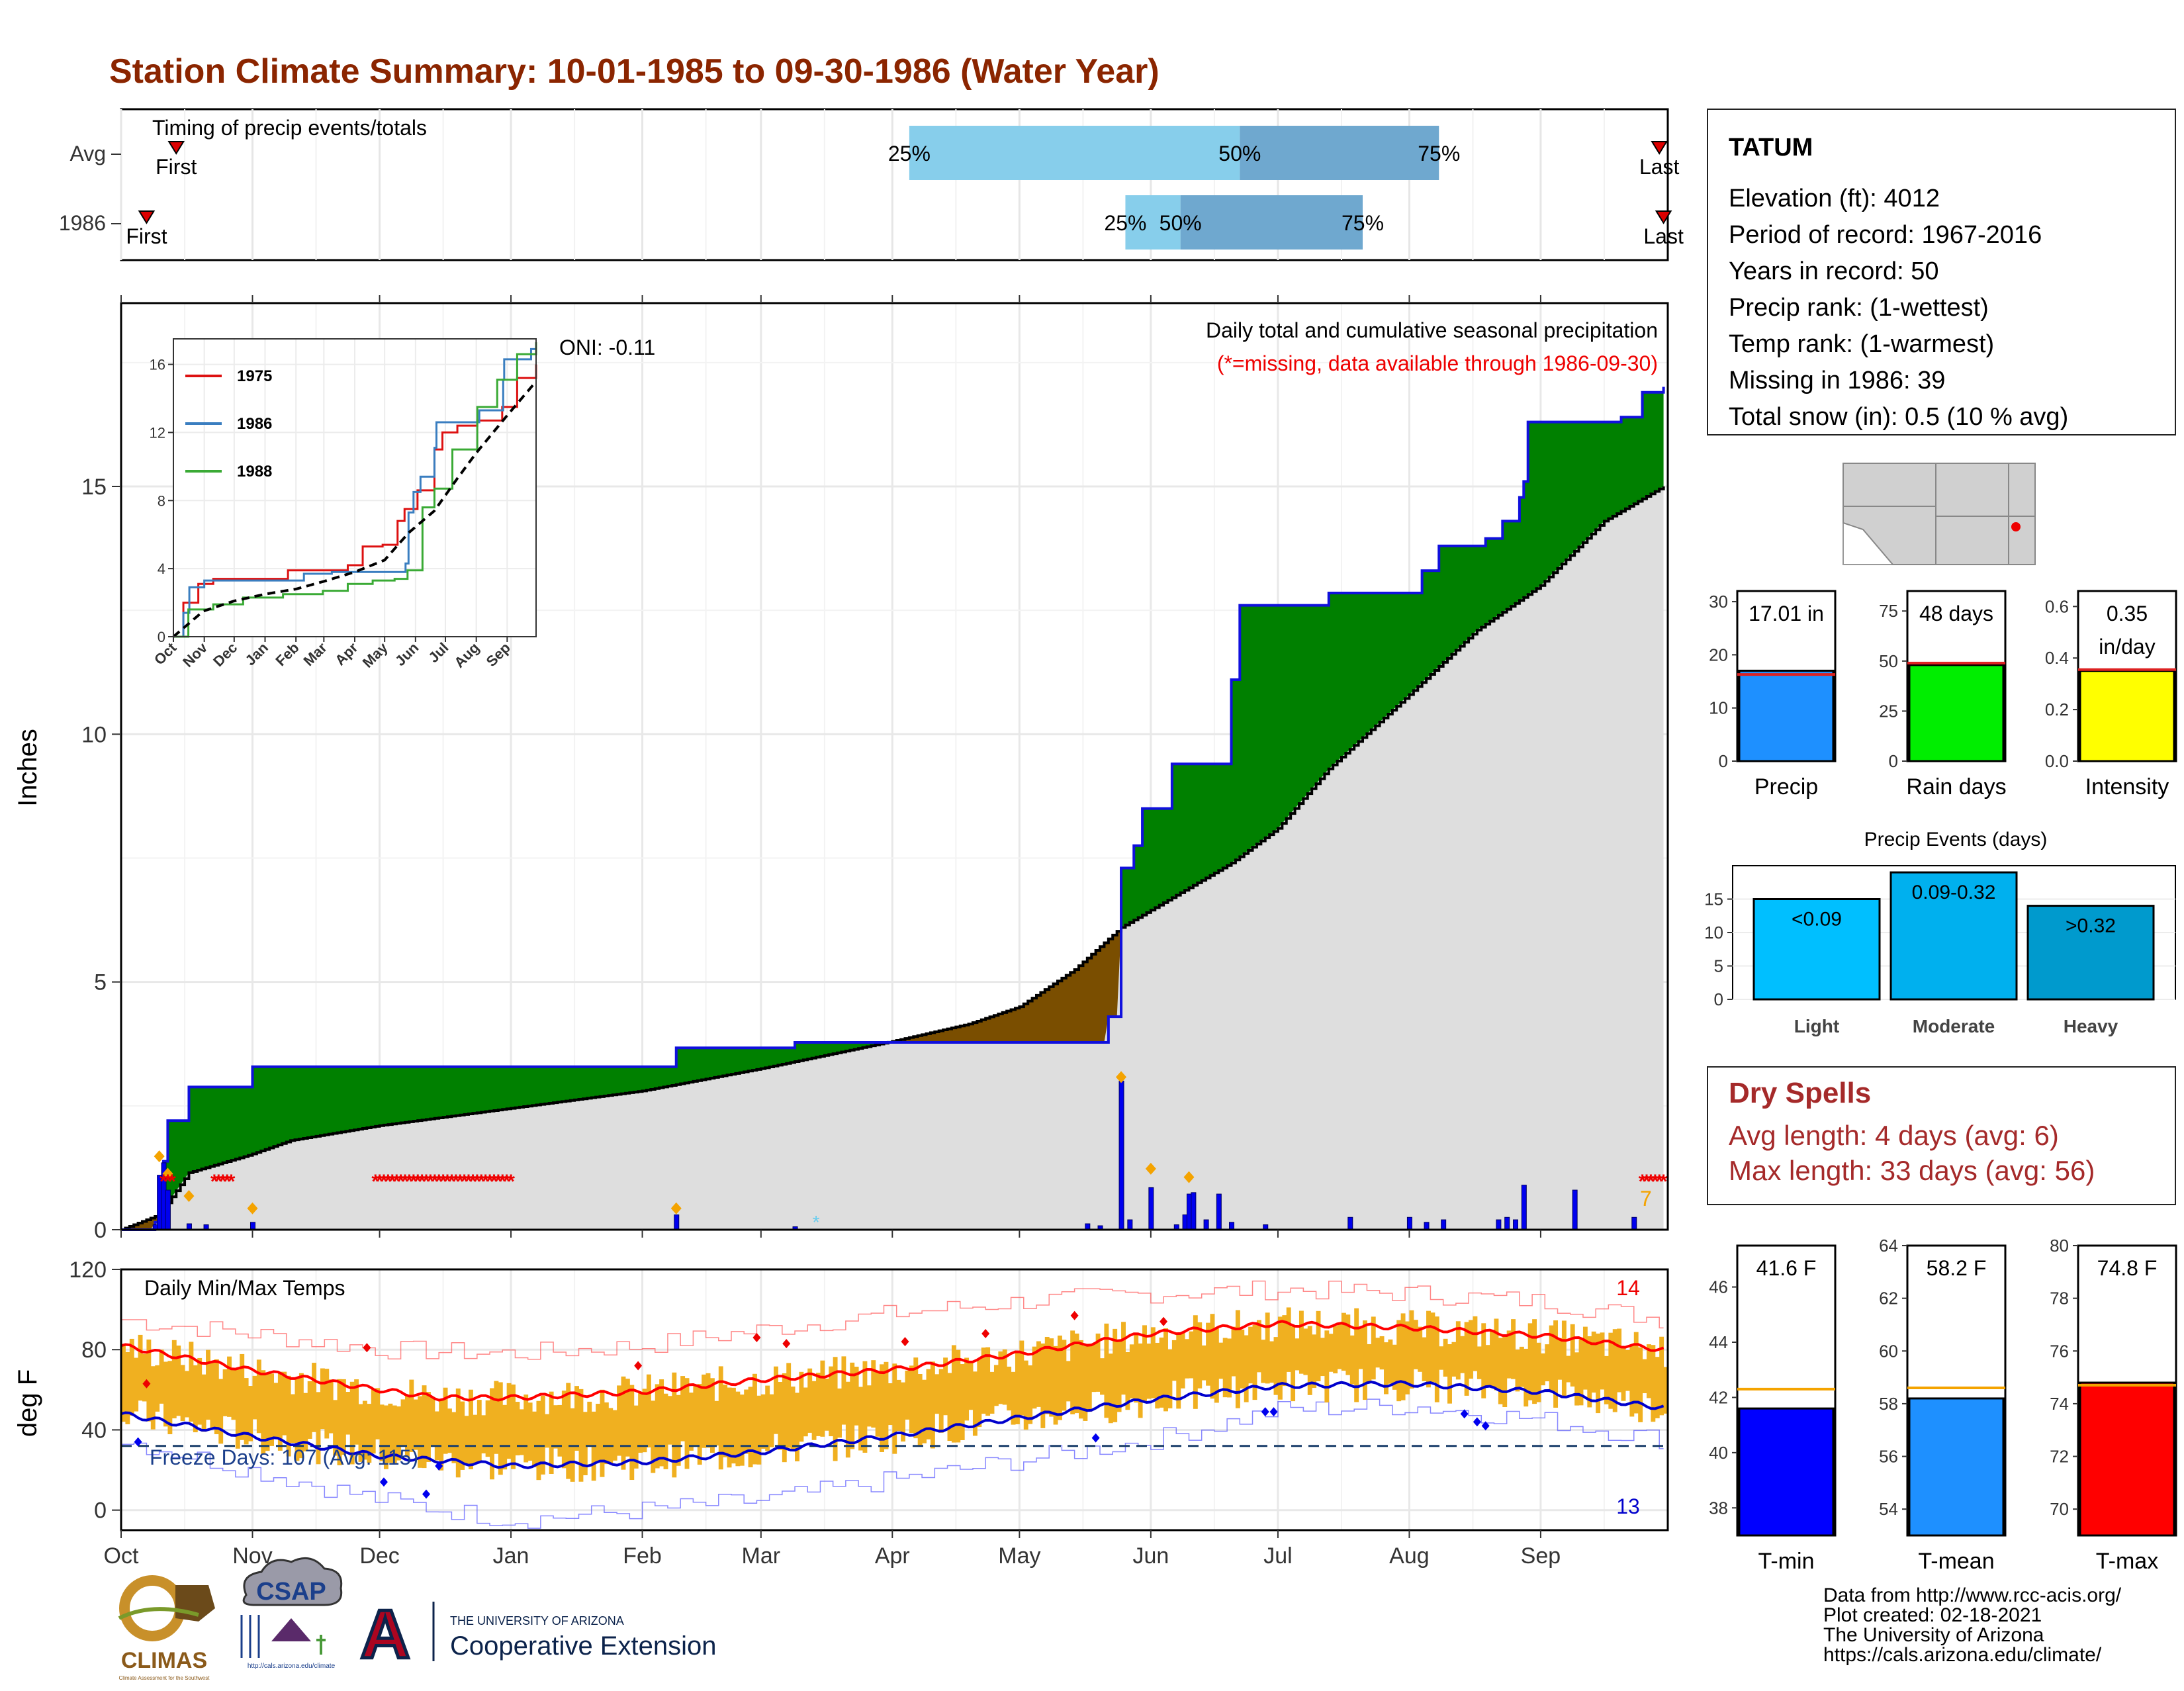 The image size is (2184, 1691). What do you see at coordinates (176, 148) in the screenshot?
I see `timing-first-marker` at bounding box center [176, 148].